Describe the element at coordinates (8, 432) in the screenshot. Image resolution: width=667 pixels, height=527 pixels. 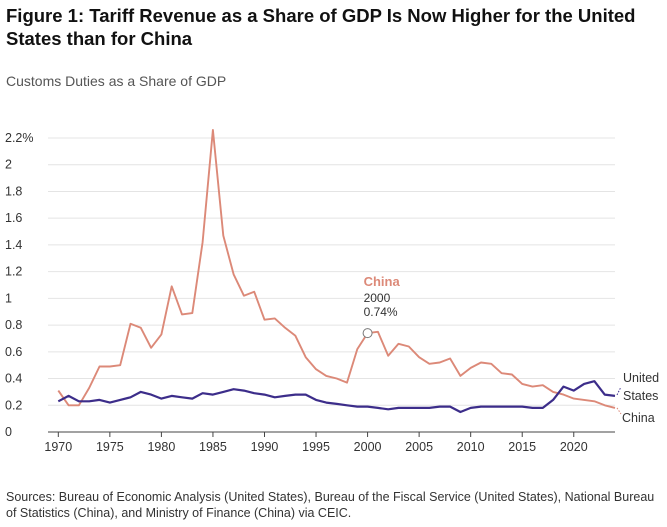
I see `y-tick-label: 0` at that location.